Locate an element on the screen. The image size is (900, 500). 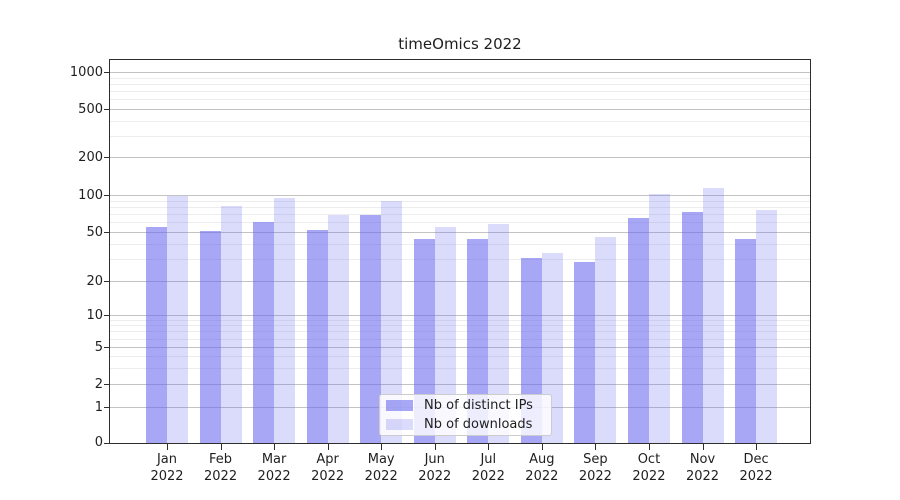
x-tick-label: Feb 2022 is located at coordinates (221, 468).